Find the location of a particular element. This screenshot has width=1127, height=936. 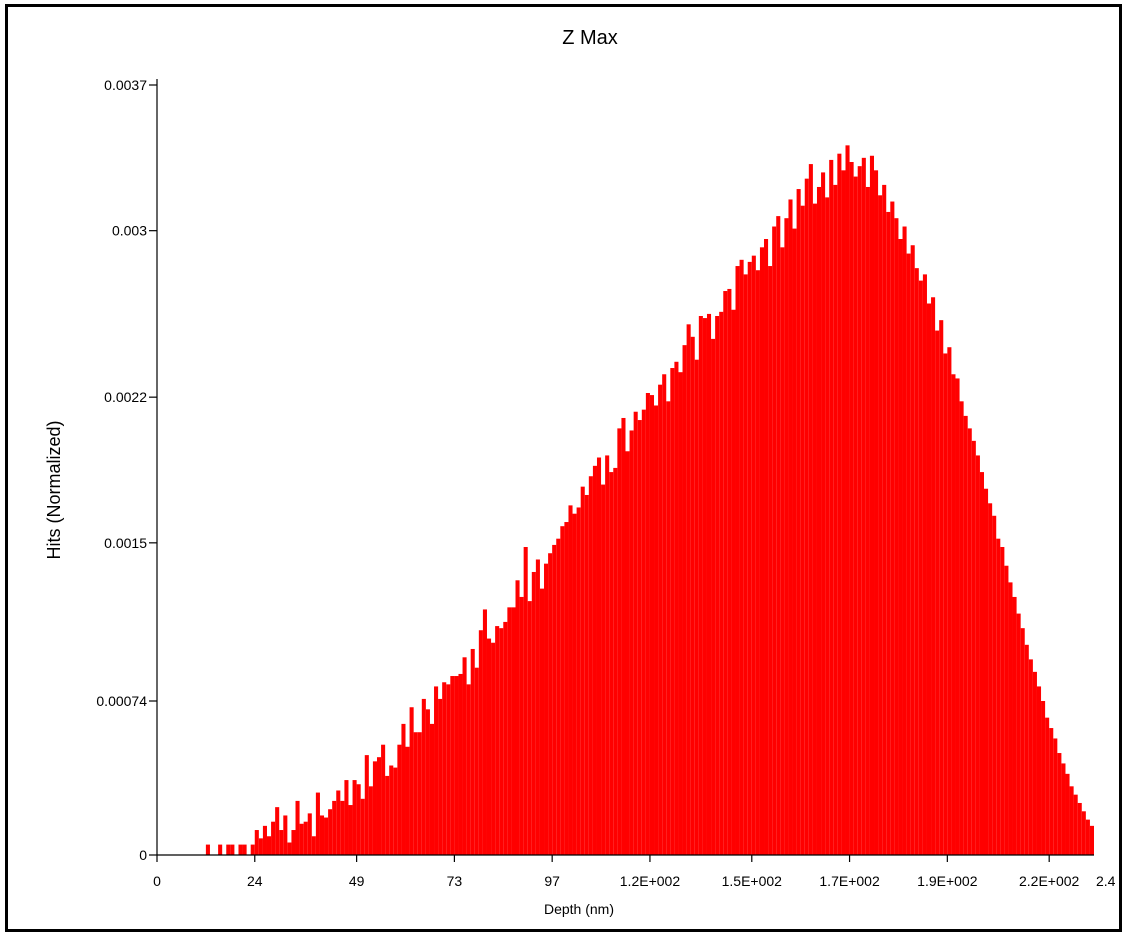

x-tick-label: 1.5E+002 is located at coordinates (752, 881).